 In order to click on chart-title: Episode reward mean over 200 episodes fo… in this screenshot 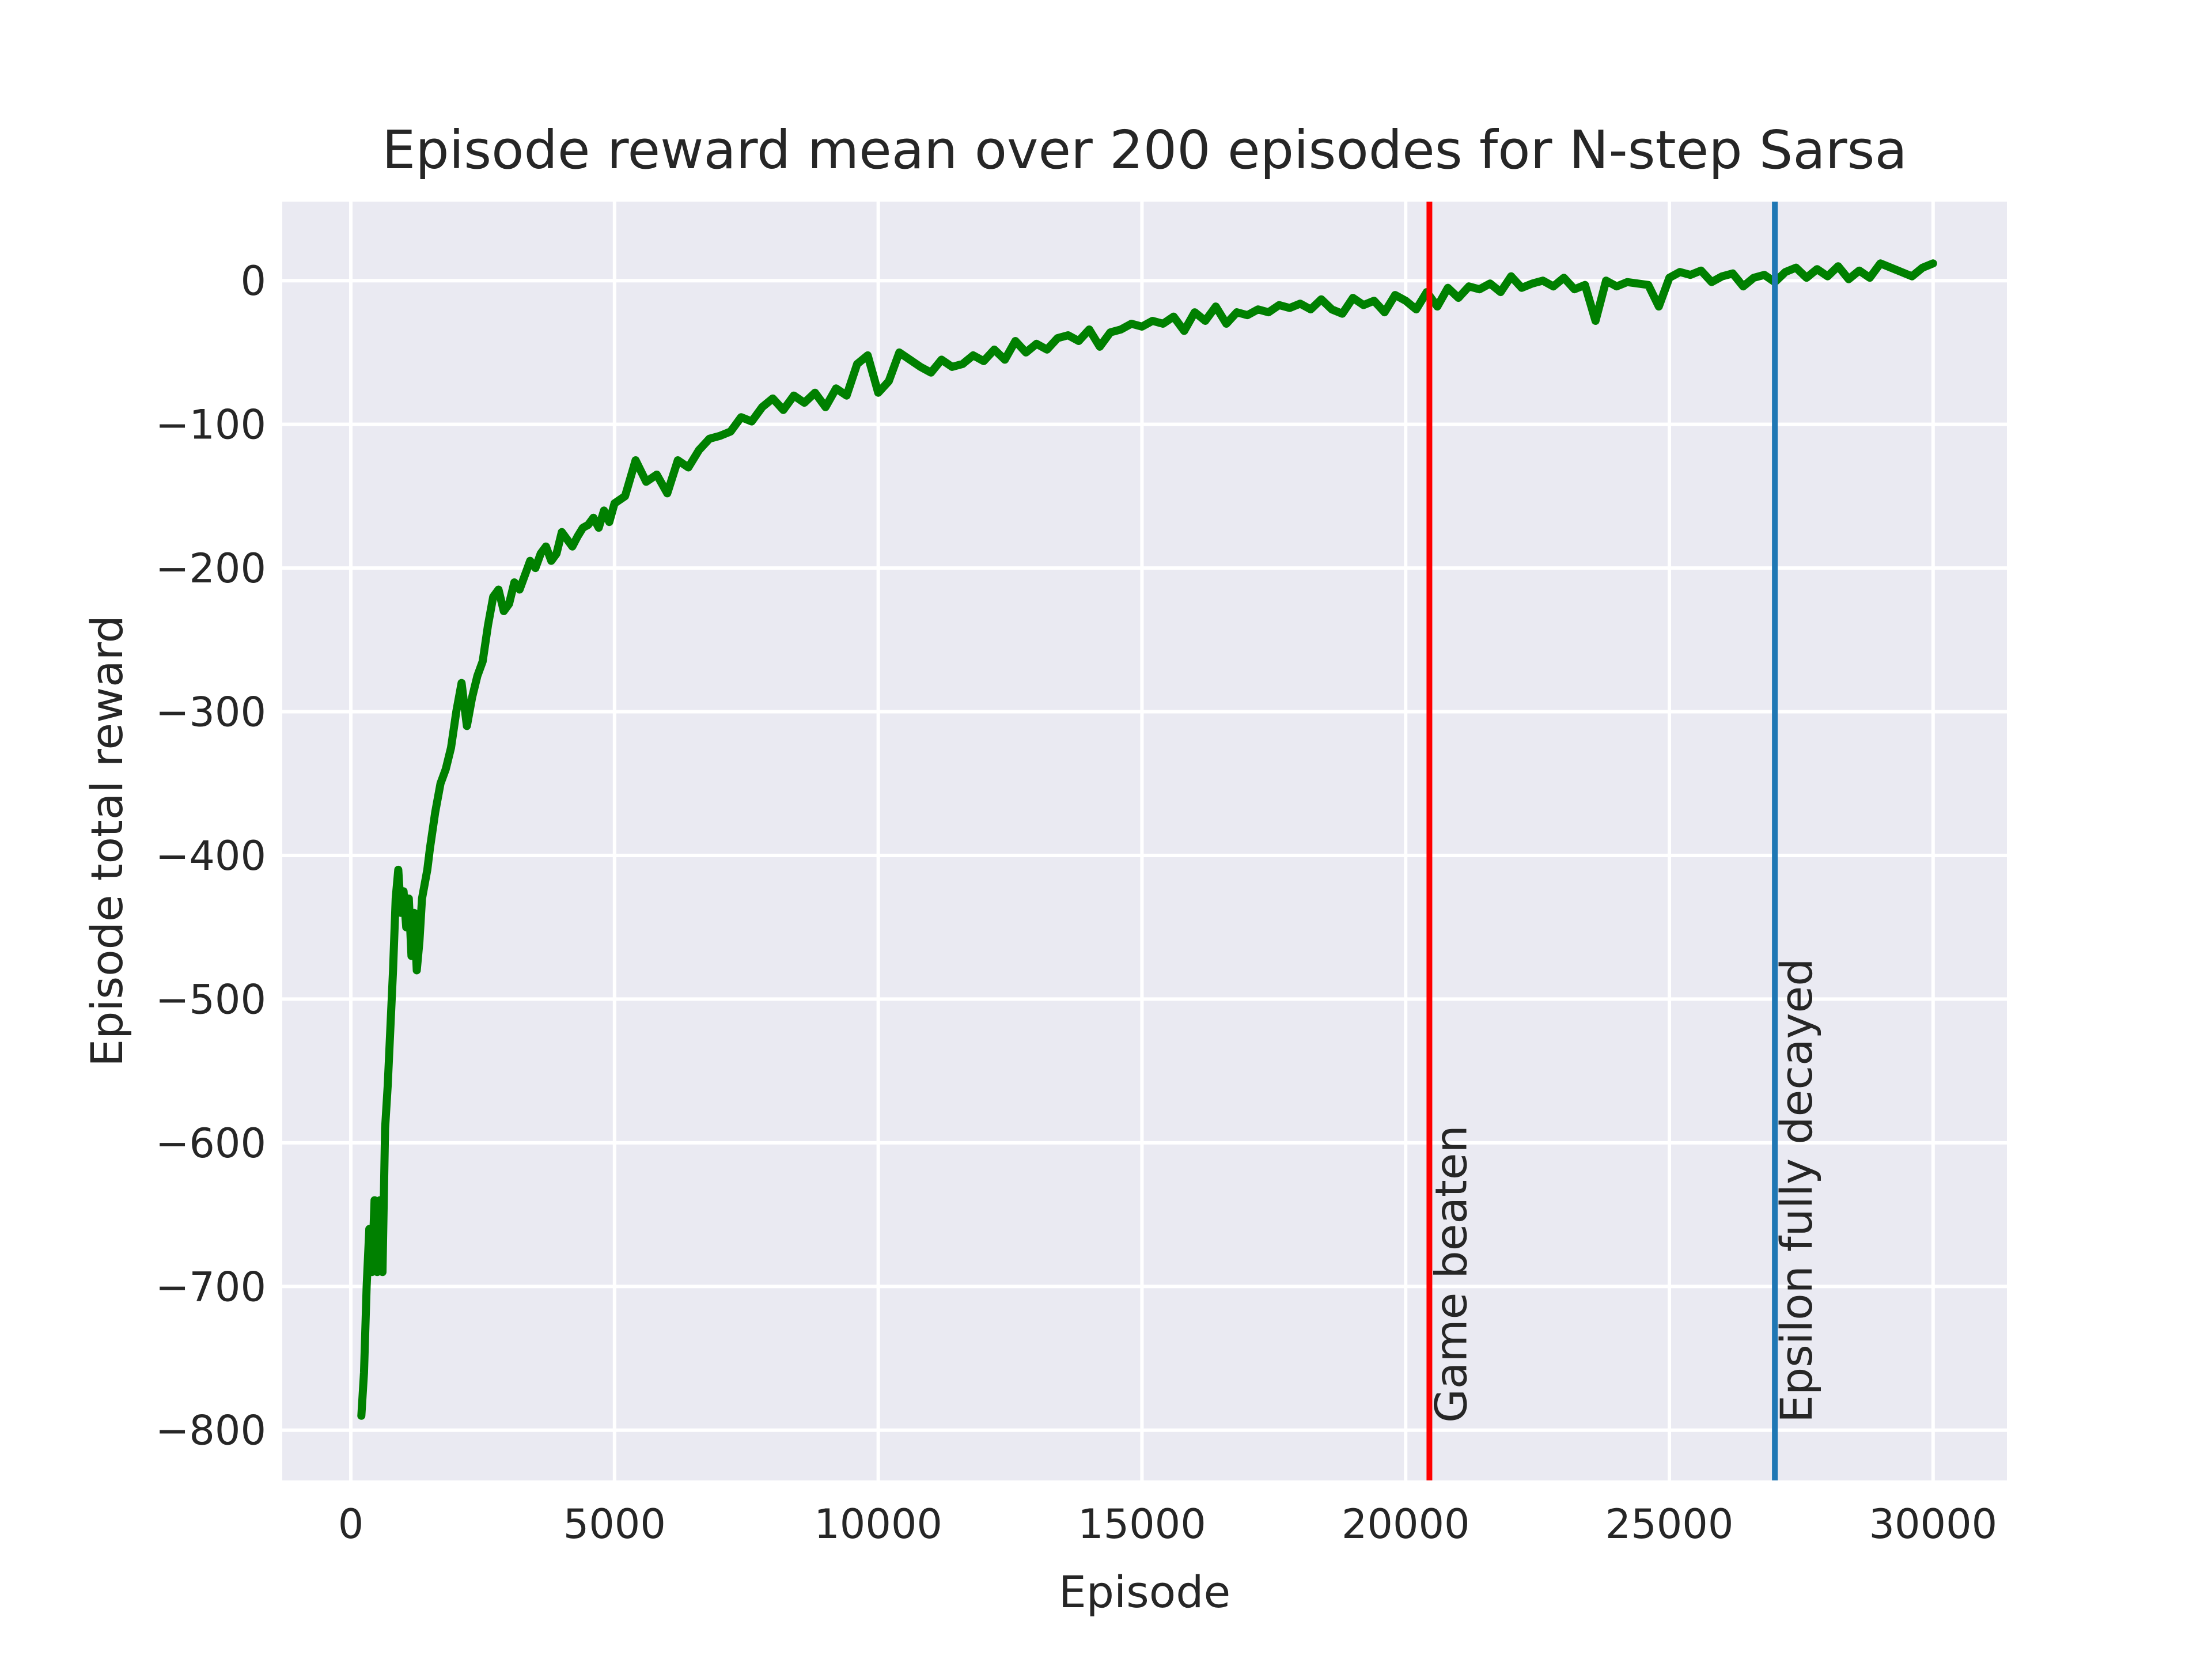, I will do `click(1144, 150)`.